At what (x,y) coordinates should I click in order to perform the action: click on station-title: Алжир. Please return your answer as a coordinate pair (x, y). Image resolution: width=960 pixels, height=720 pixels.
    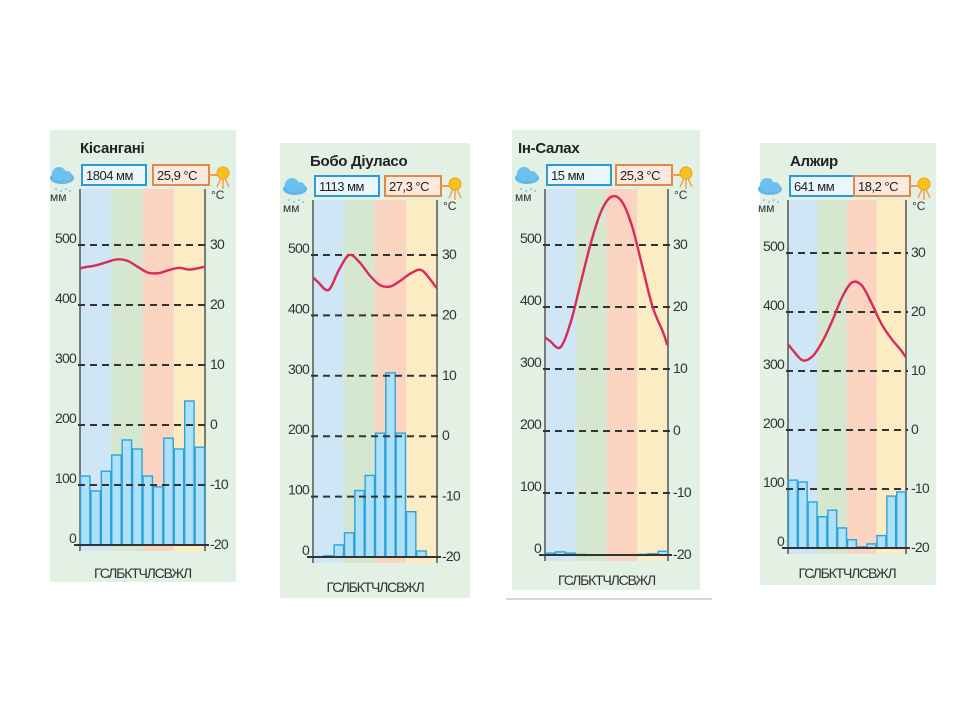
    Looking at the image, I should click on (814, 161).